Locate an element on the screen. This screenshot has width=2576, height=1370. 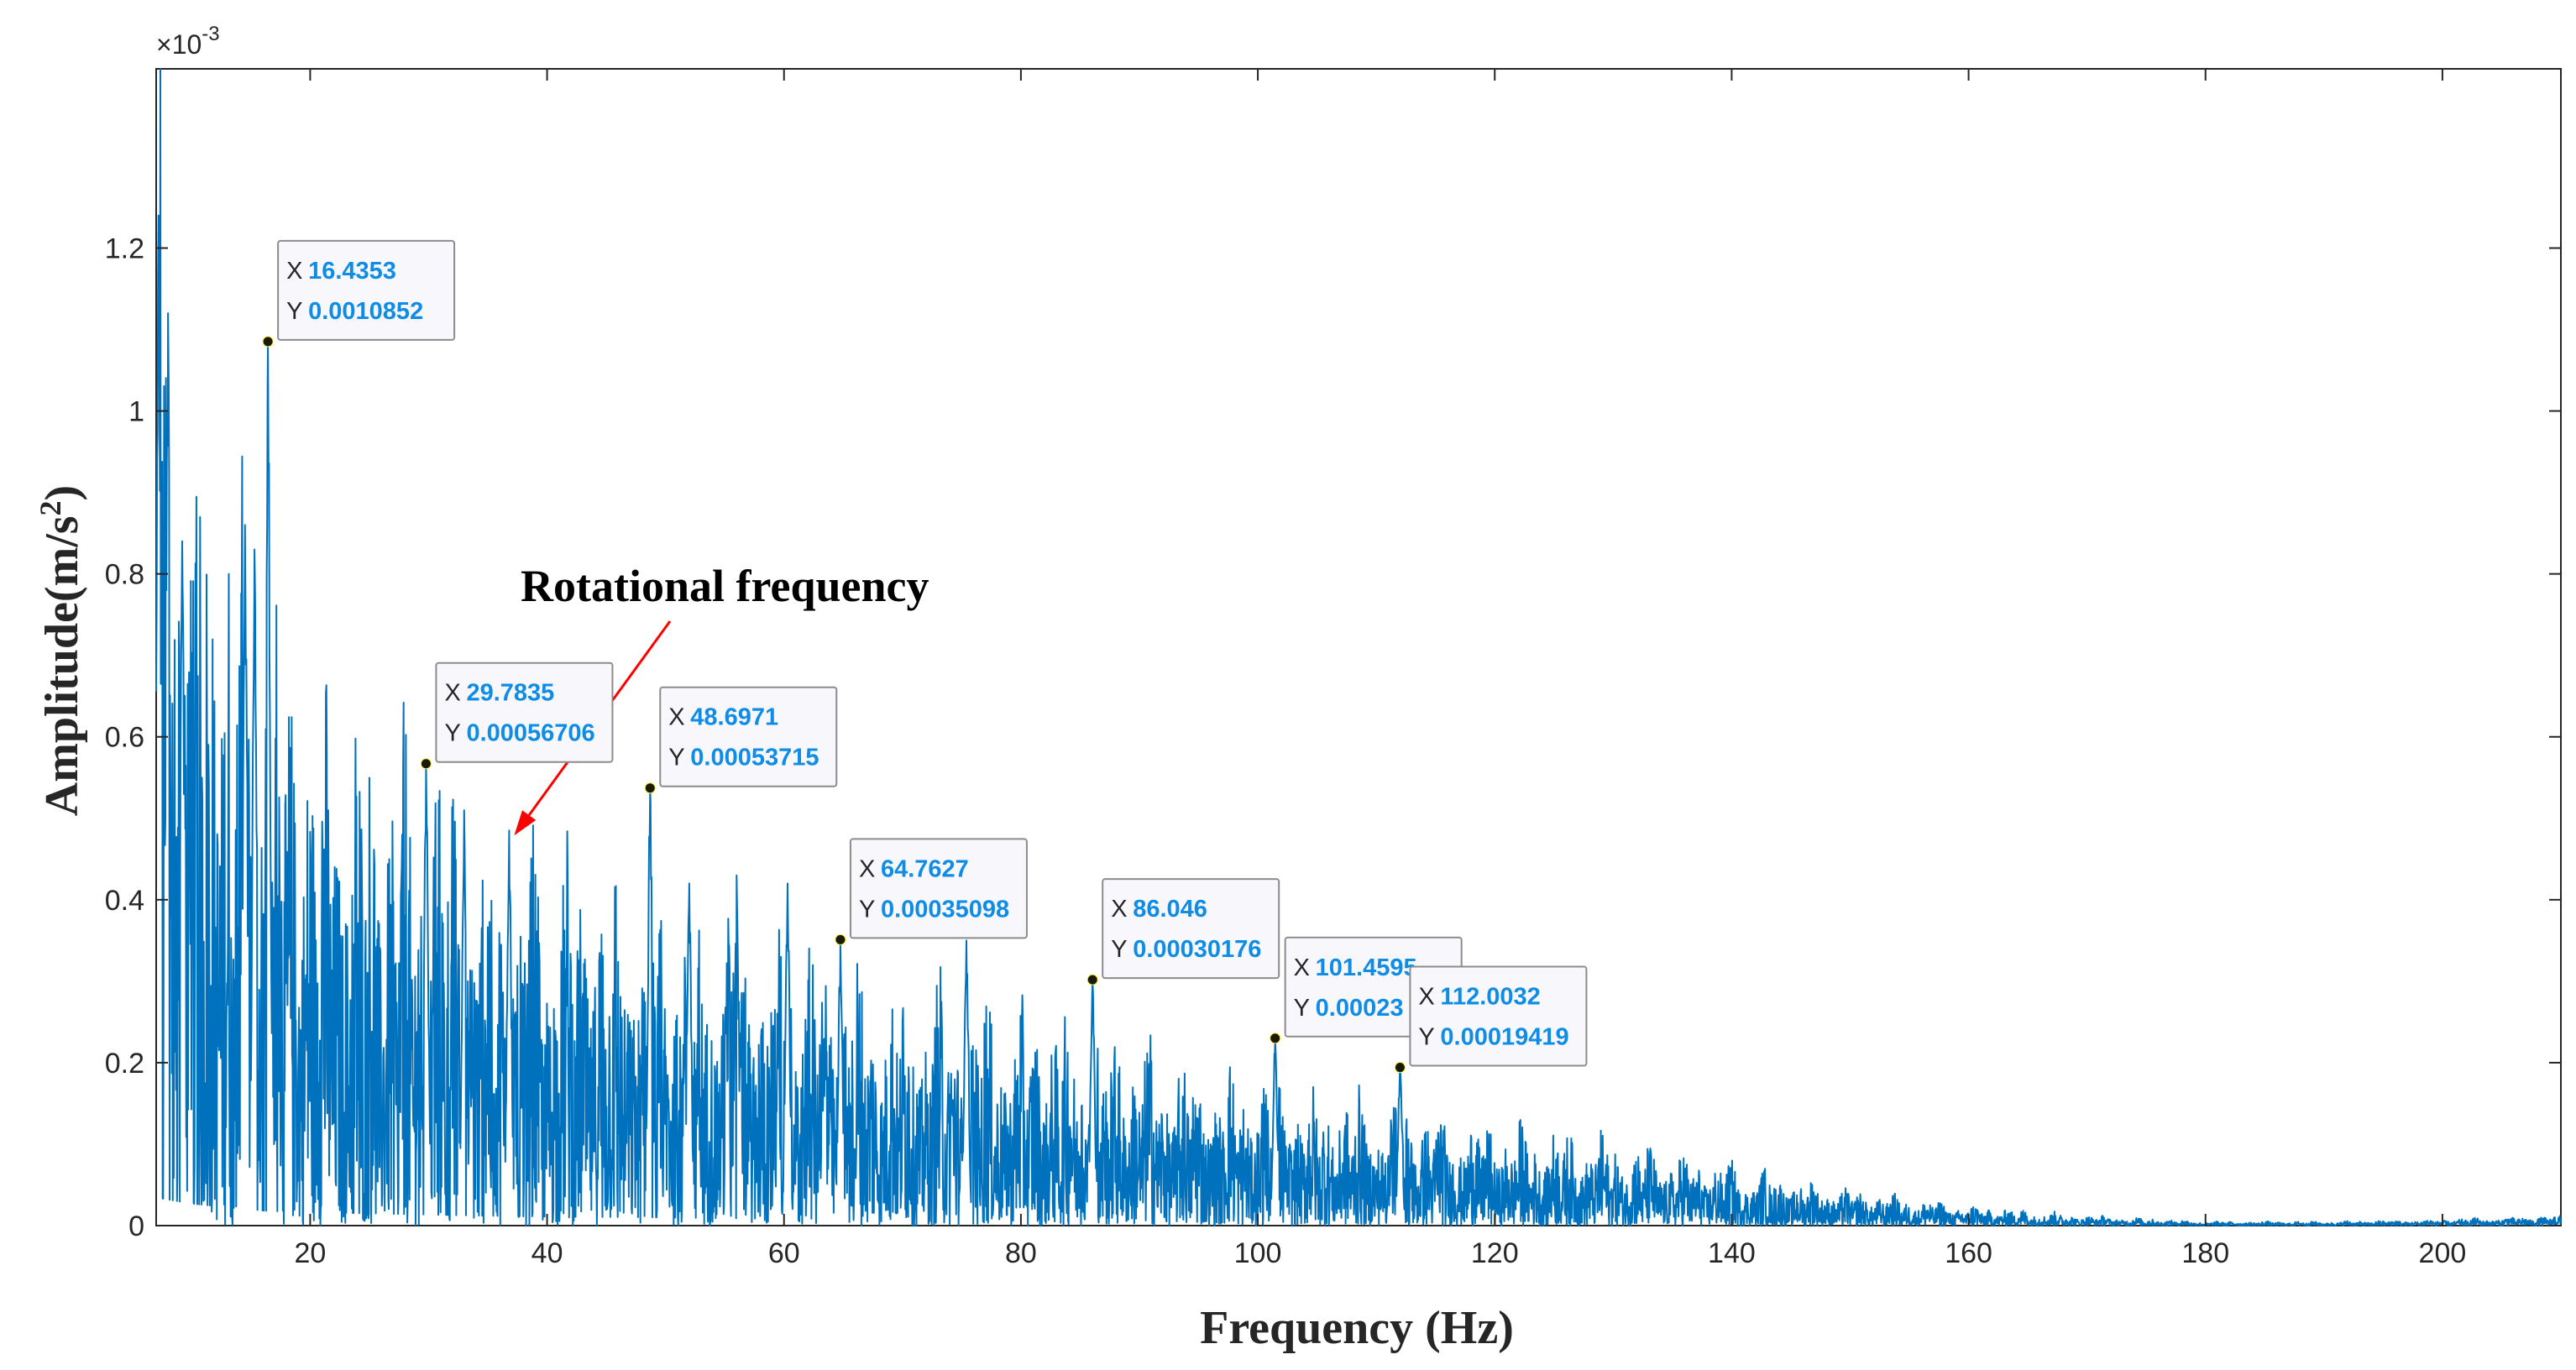
y-axis-exponent: ×10⁻³ is located at coordinates (188, 41).